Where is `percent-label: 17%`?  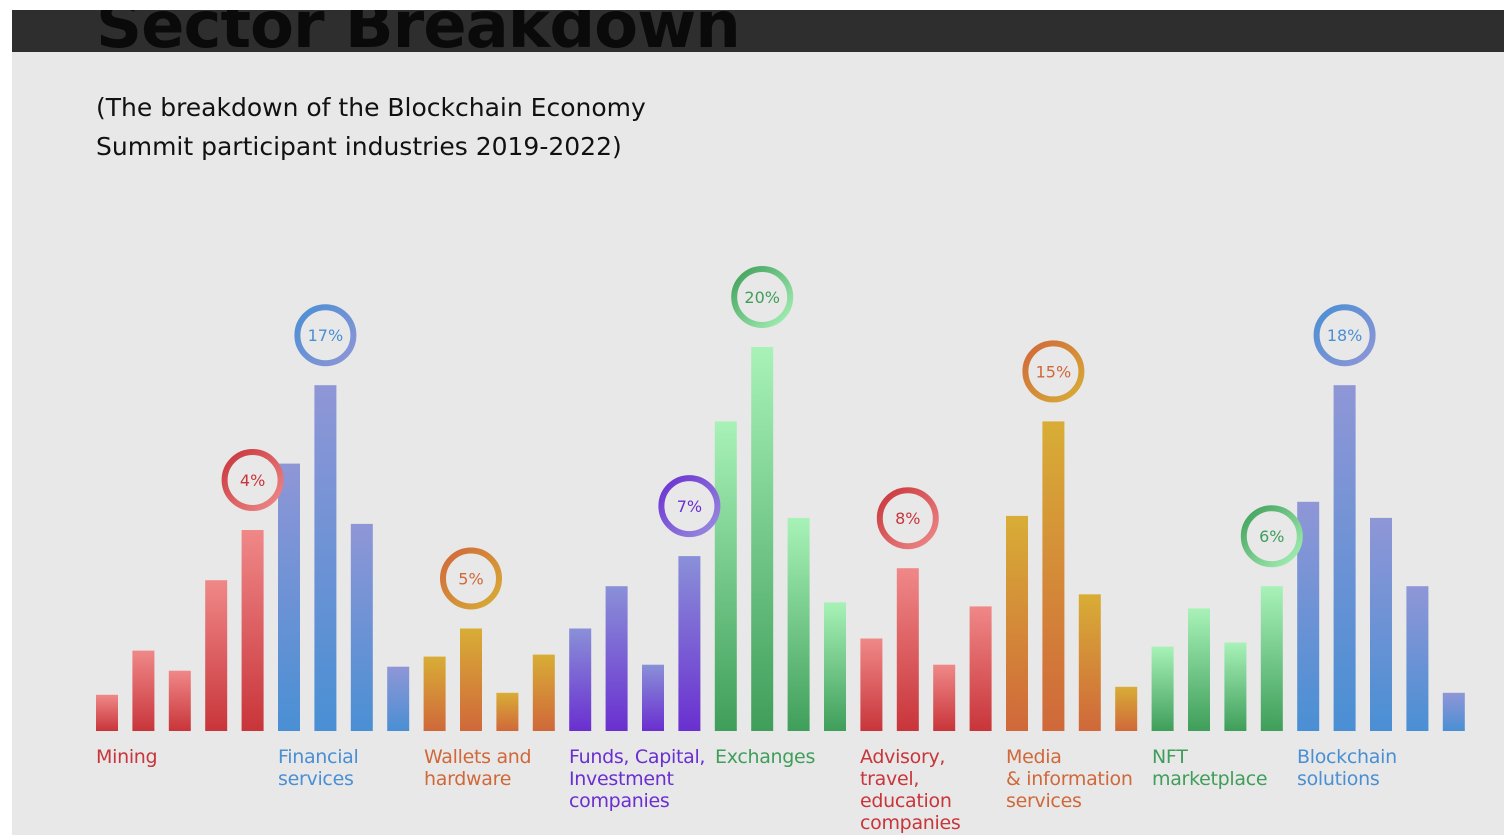 percent-label: 17% is located at coordinates (326, 335).